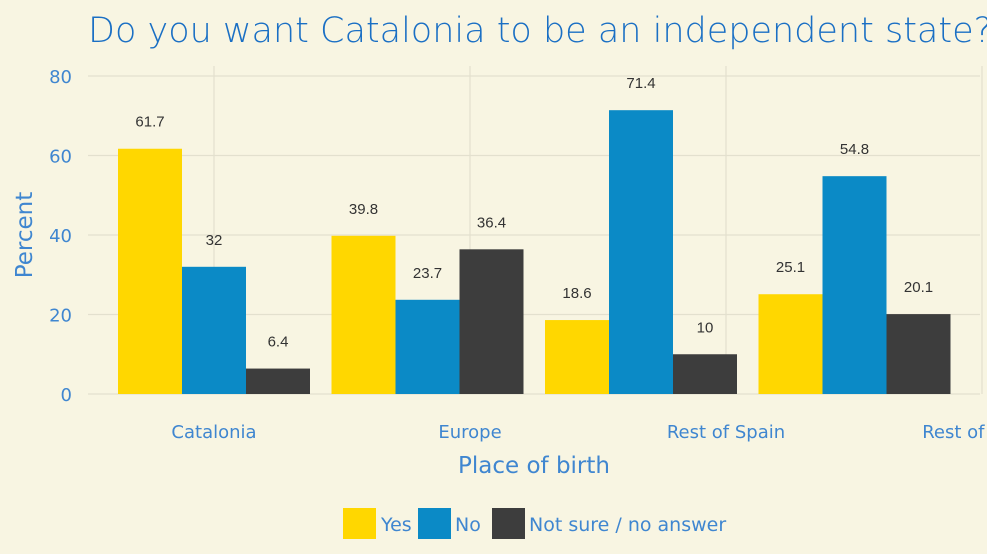 The image size is (987, 554). I want to click on data-label-3-1: 54.8, so click(854, 149).